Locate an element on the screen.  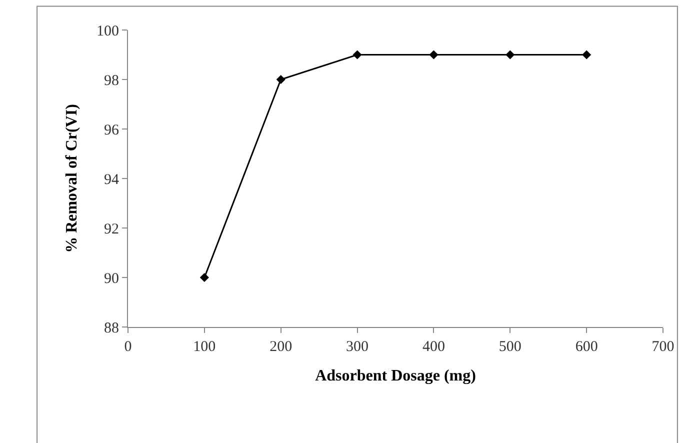
x-tick-label: 200 is located at coordinates (281, 347).